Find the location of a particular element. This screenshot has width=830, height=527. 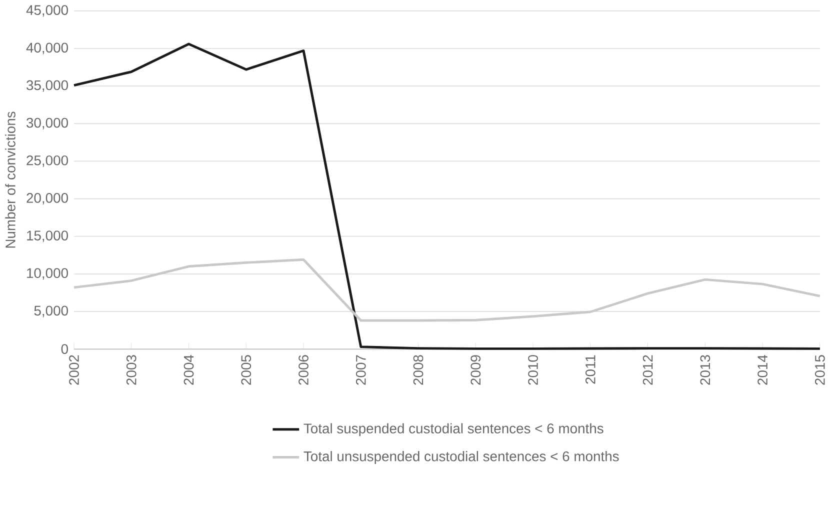

legend-label: Total unsuspended custodial sentences < 6 months is located at coordinates (461, 457).